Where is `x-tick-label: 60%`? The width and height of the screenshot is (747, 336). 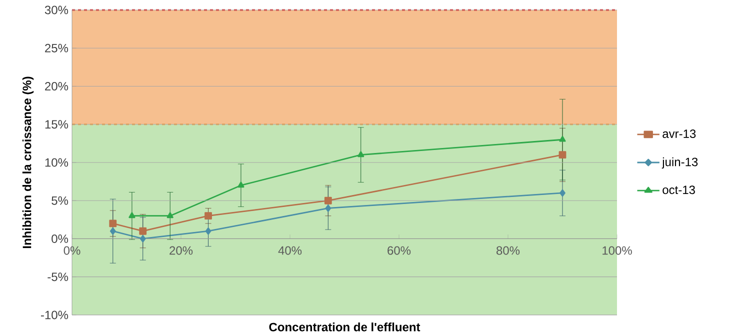
x-tick-label: 60% is located at coordinates (399, 250).